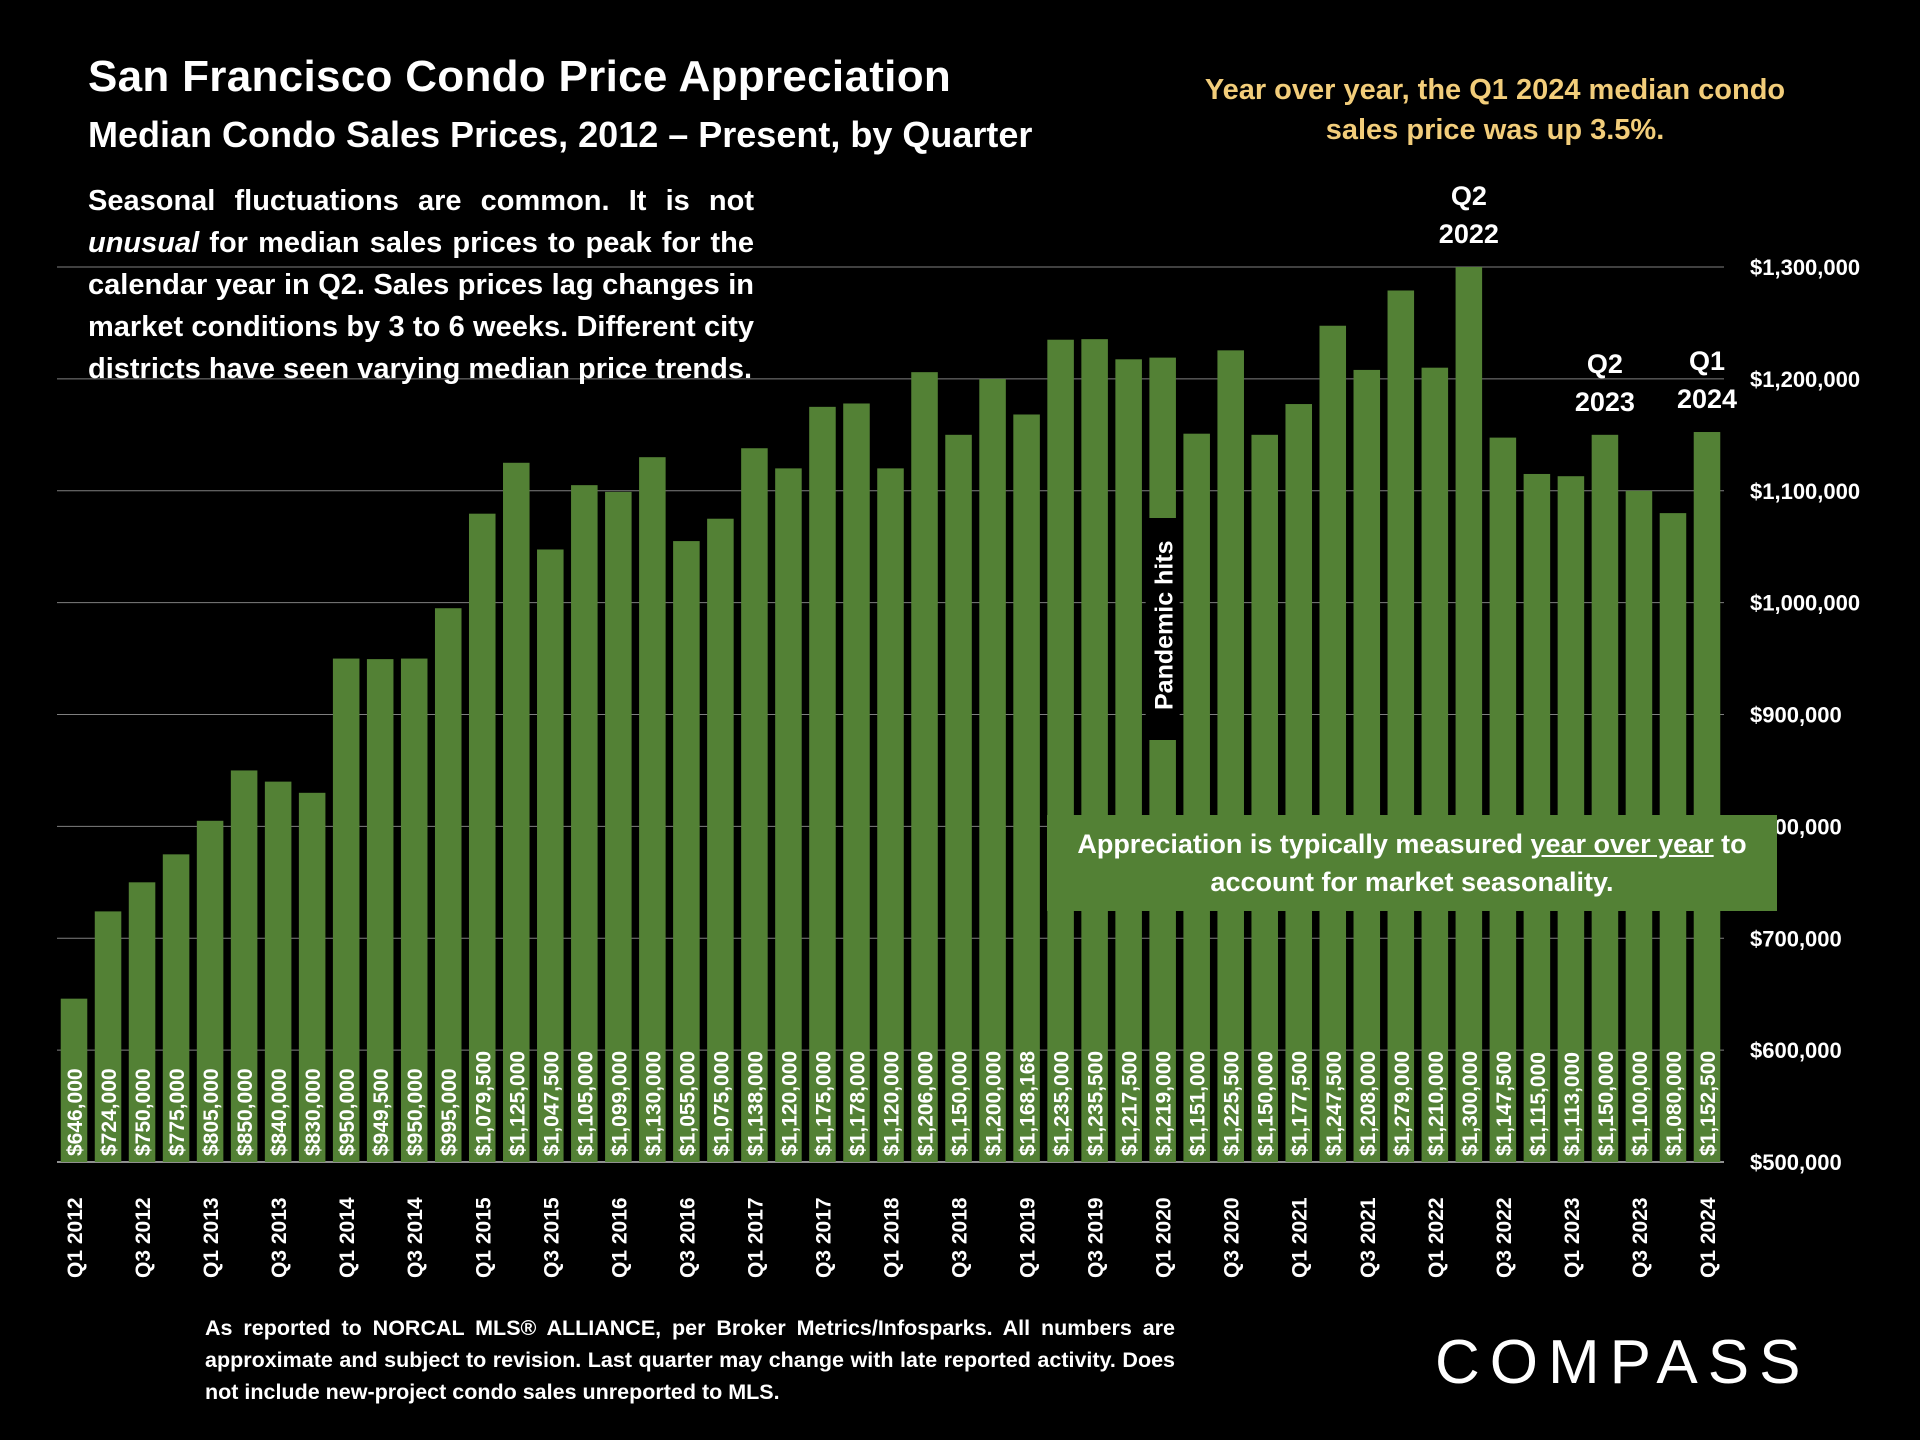 This screenshot has width=1920, height=1440. What do you see at coordinates (75, 1237) in the screenshot?
I see `x-tick-label: Q1 2012` at bounding box center [75, 1237].